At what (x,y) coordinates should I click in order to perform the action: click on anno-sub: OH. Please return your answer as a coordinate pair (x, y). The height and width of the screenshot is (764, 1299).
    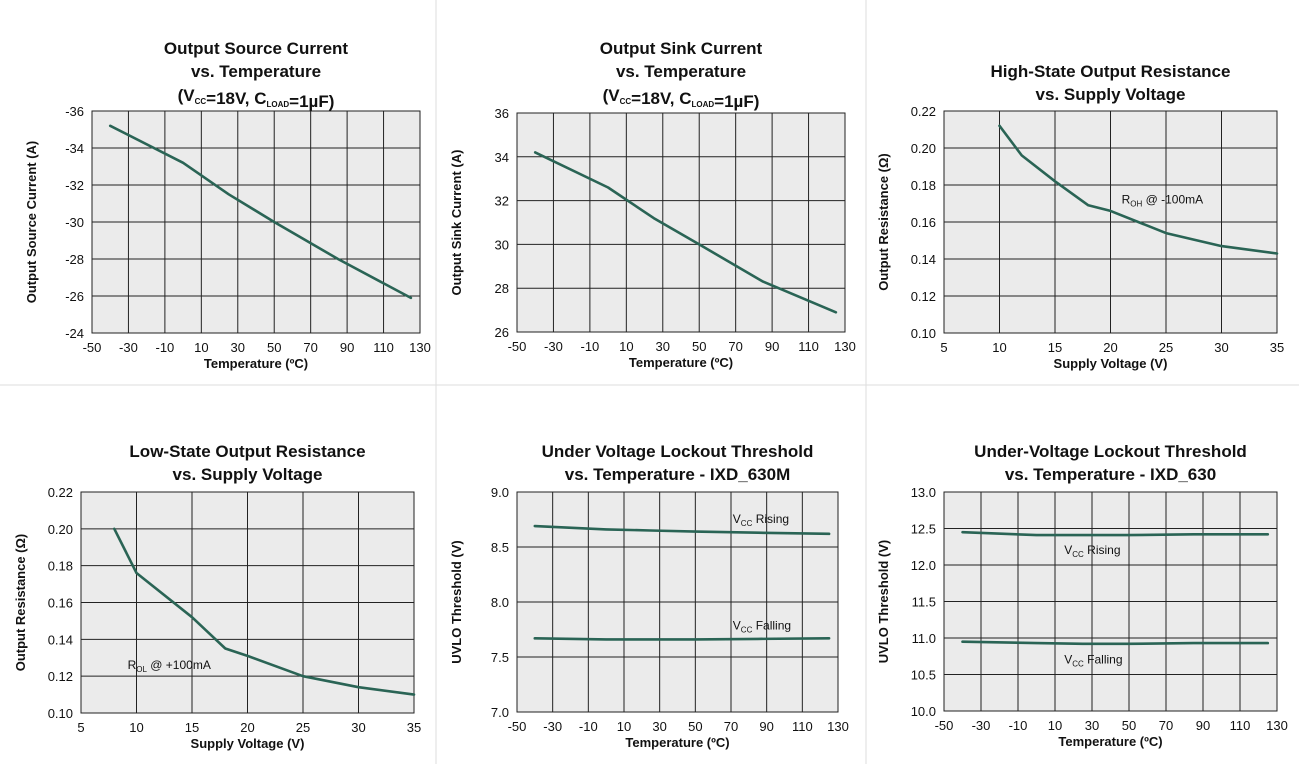
    Looking at the image, I should click on (1136, 204).